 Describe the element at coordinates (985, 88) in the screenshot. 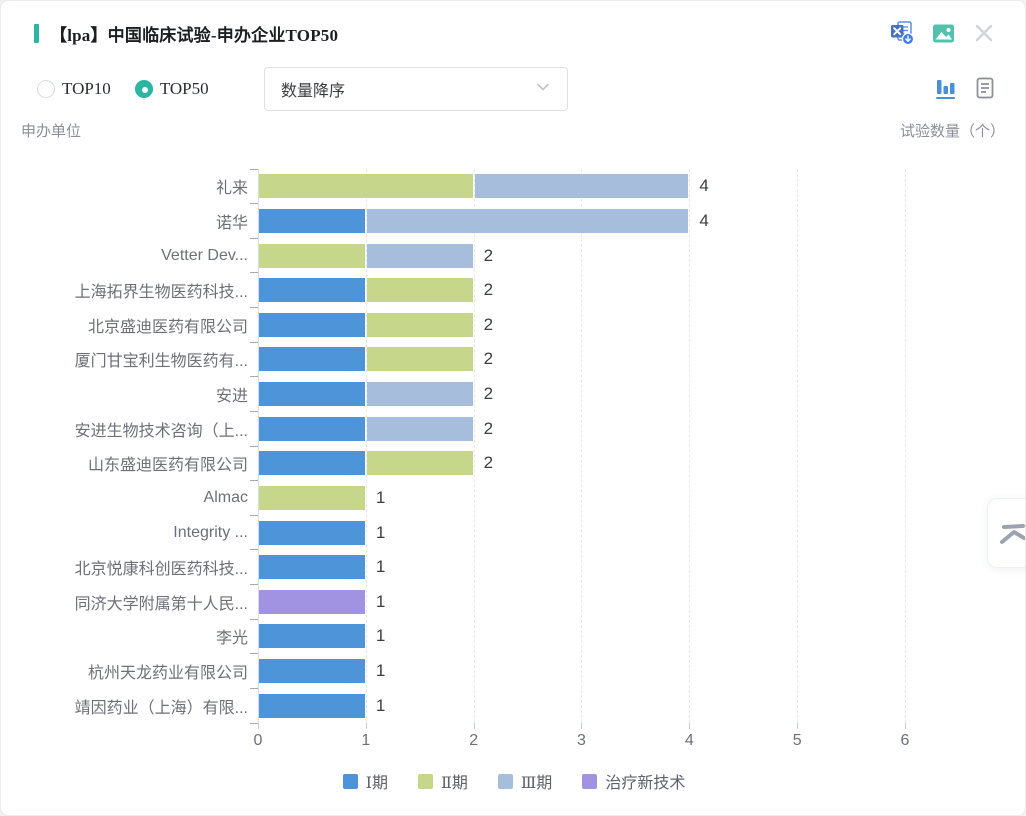

I see `list-view-icon` at that location.